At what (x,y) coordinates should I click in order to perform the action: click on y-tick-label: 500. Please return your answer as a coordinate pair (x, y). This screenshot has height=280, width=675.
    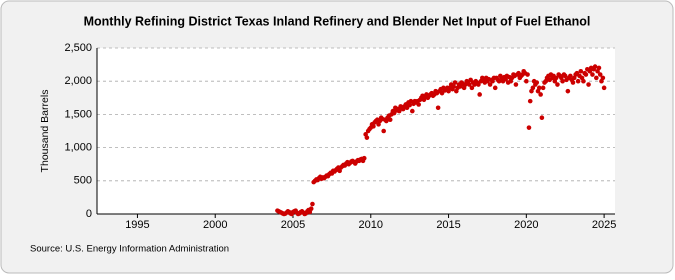
    Looking at the image, I should click on (83, 181).